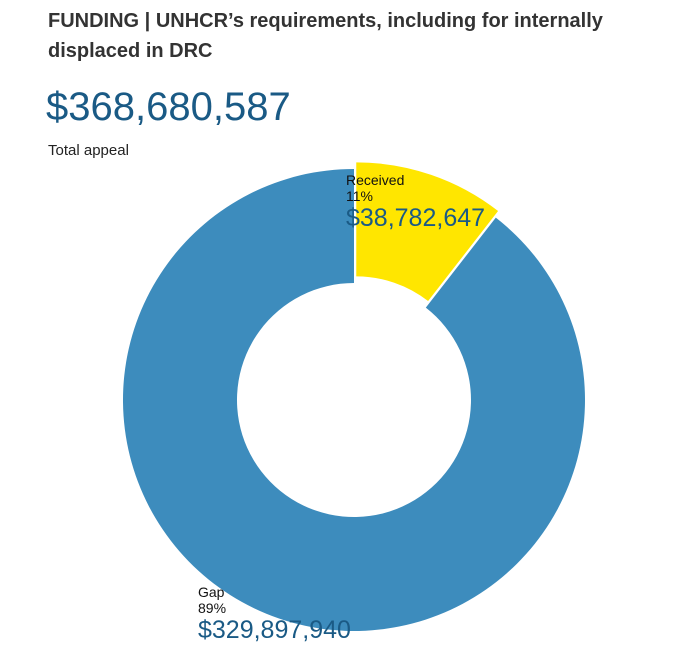 This screenshot has height=670, width=674. I want to click on gap-amount: $329,897,940, so click(274, 630).